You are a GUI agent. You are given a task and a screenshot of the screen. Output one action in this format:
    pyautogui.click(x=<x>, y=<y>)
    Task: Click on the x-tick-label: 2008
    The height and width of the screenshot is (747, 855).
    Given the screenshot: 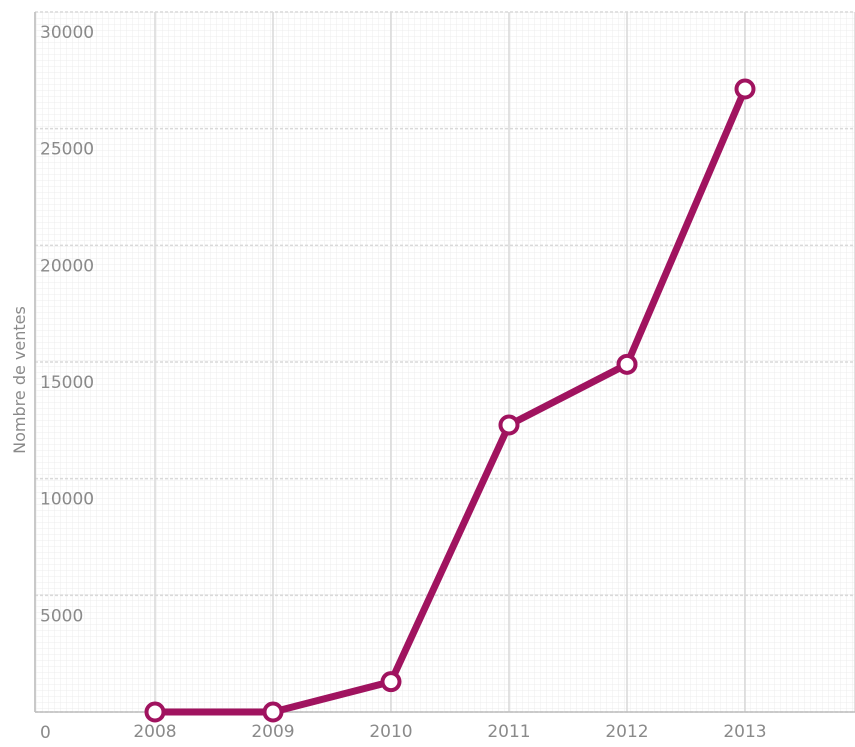 What is the action you would take?
    pyautogui.click(x=154, y=732)
    